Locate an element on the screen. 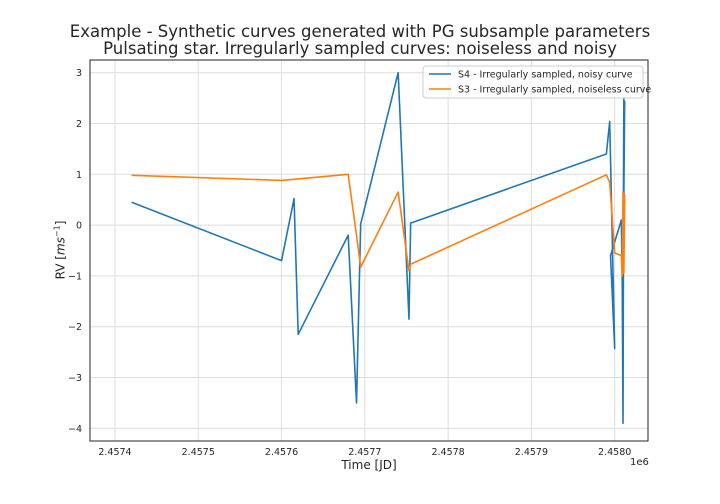  y-tick-label: −2 is located at coordinates (75, 327).